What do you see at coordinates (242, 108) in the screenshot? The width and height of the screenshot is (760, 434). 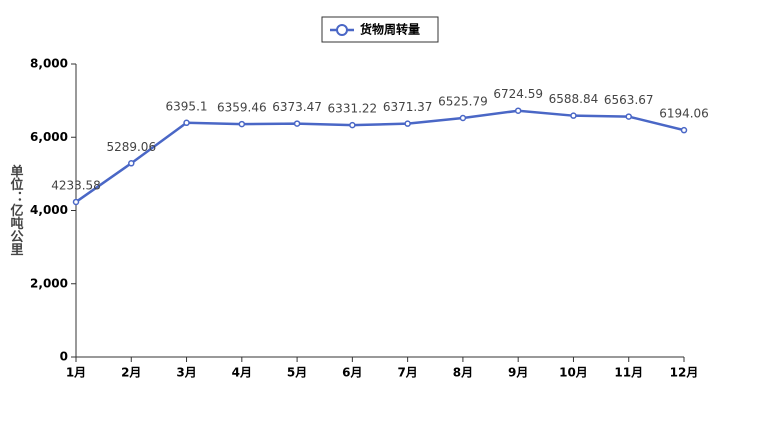 I see `value-label: 6359.46` at bounding box center [242, 108].